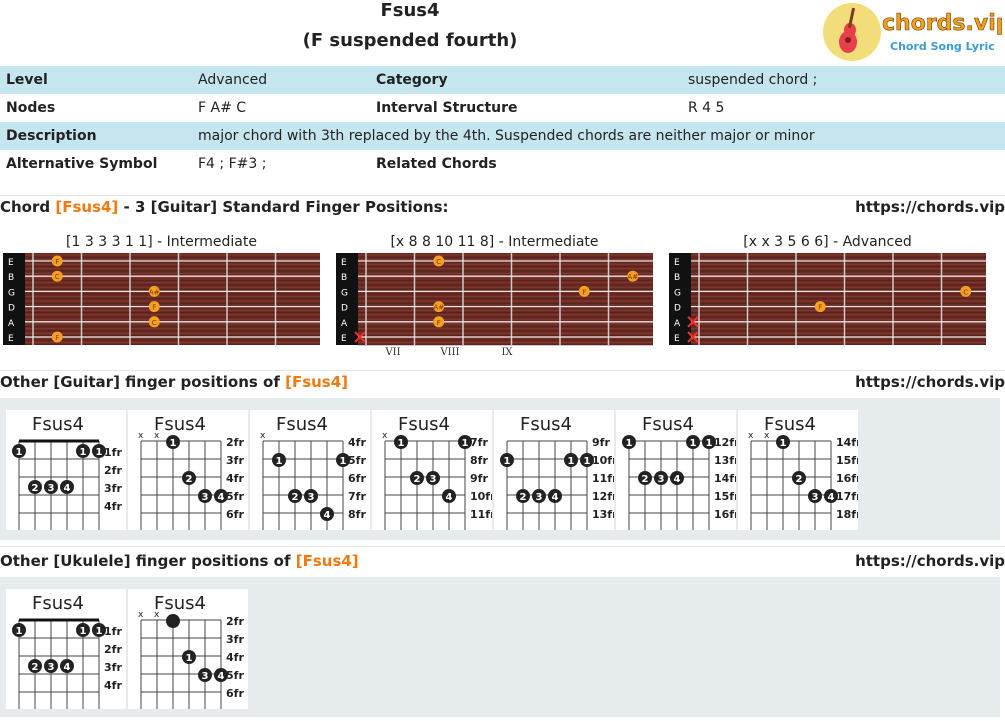  Describe the element at coordinates (848, 30) in the screenshot. I see `guitar-icon` at that location.